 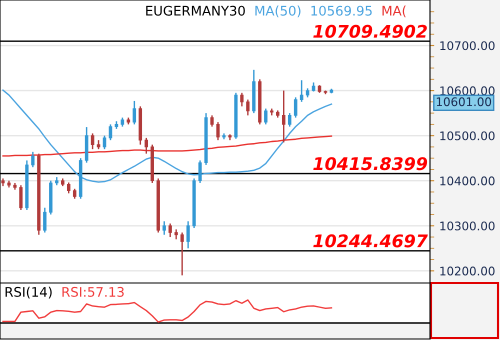 I want to click on text: MA(50), so click(x=277, y=12).